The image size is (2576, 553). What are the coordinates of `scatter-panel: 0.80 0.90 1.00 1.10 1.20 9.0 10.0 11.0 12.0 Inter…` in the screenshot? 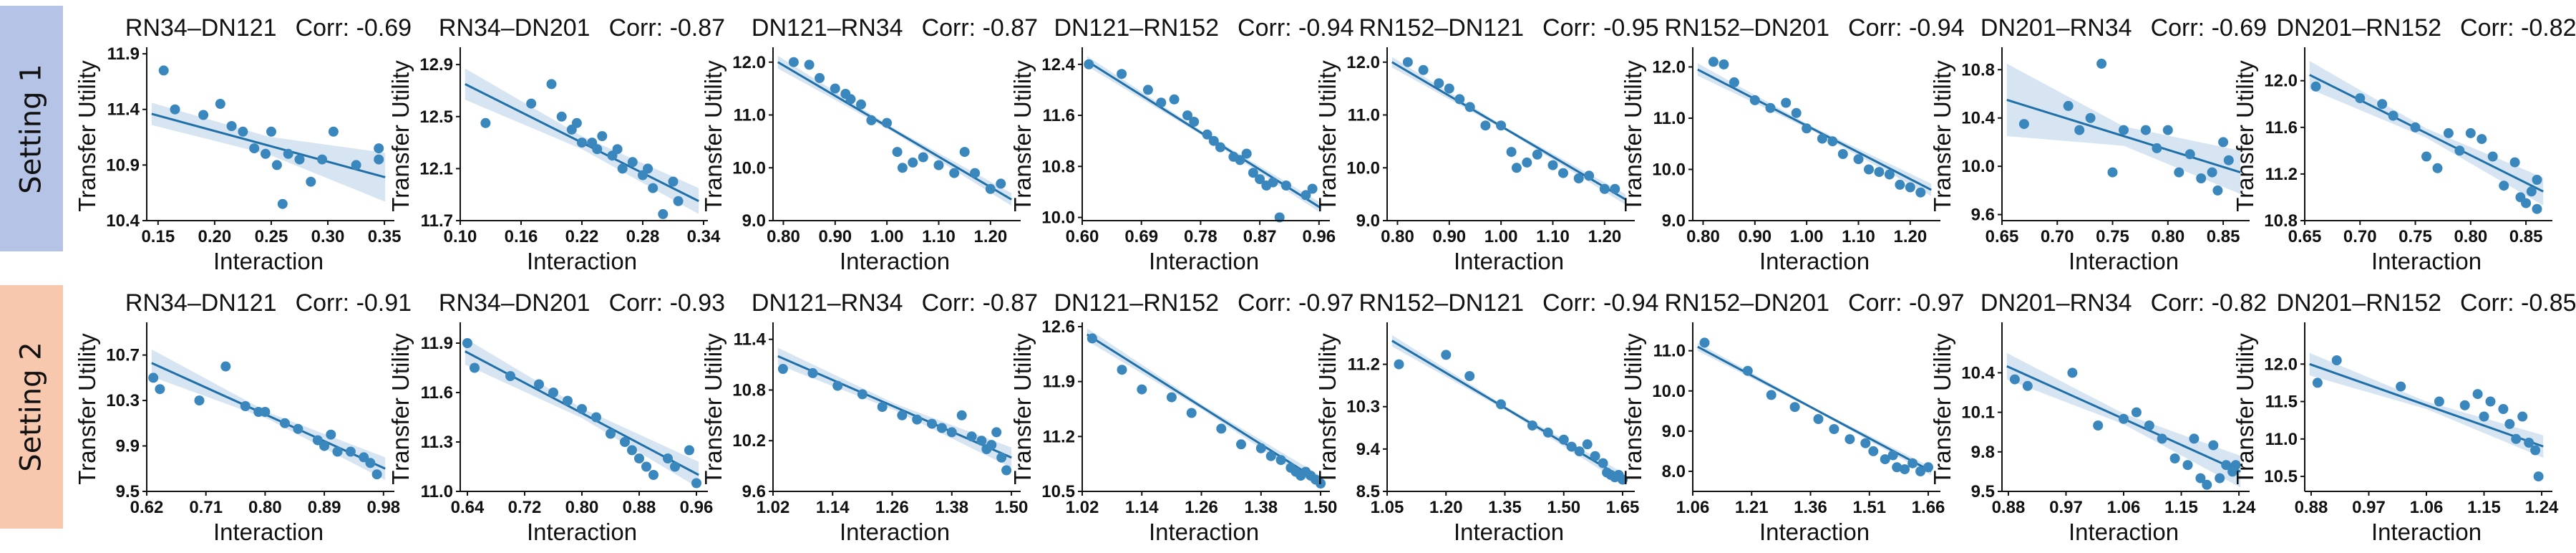 It's located at (1486, 144).